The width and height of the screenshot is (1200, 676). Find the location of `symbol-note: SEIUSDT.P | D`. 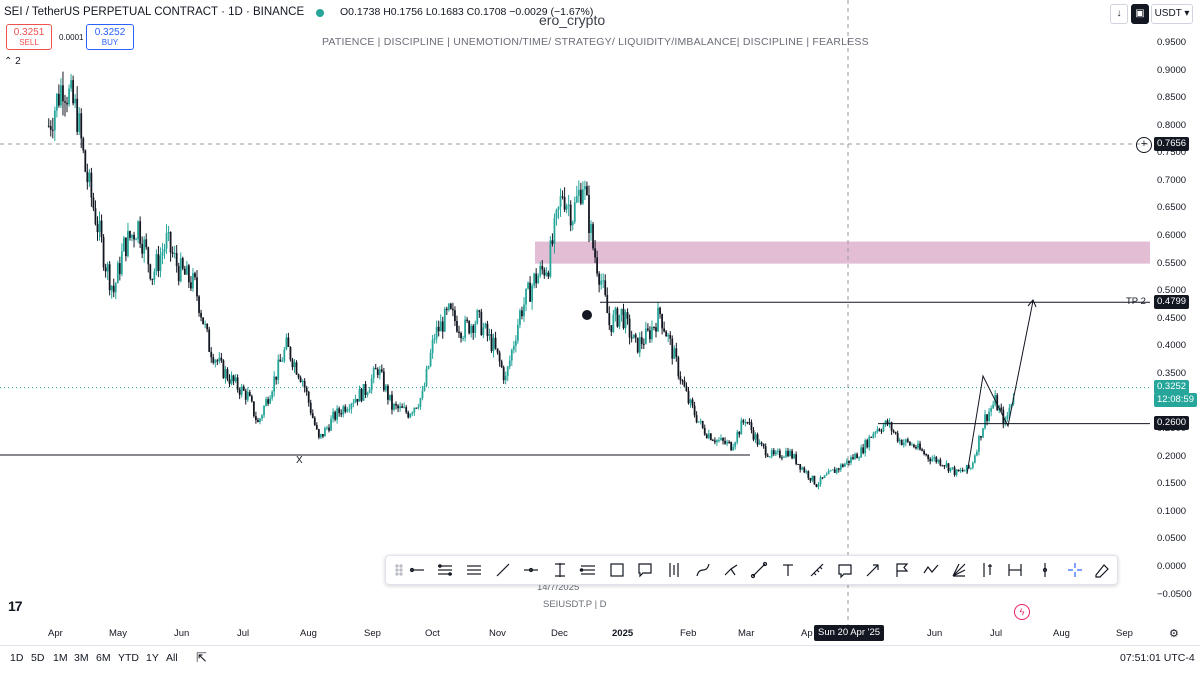

symbol-note: SEIUSDT.P | D is located at coordinates (575, 604).